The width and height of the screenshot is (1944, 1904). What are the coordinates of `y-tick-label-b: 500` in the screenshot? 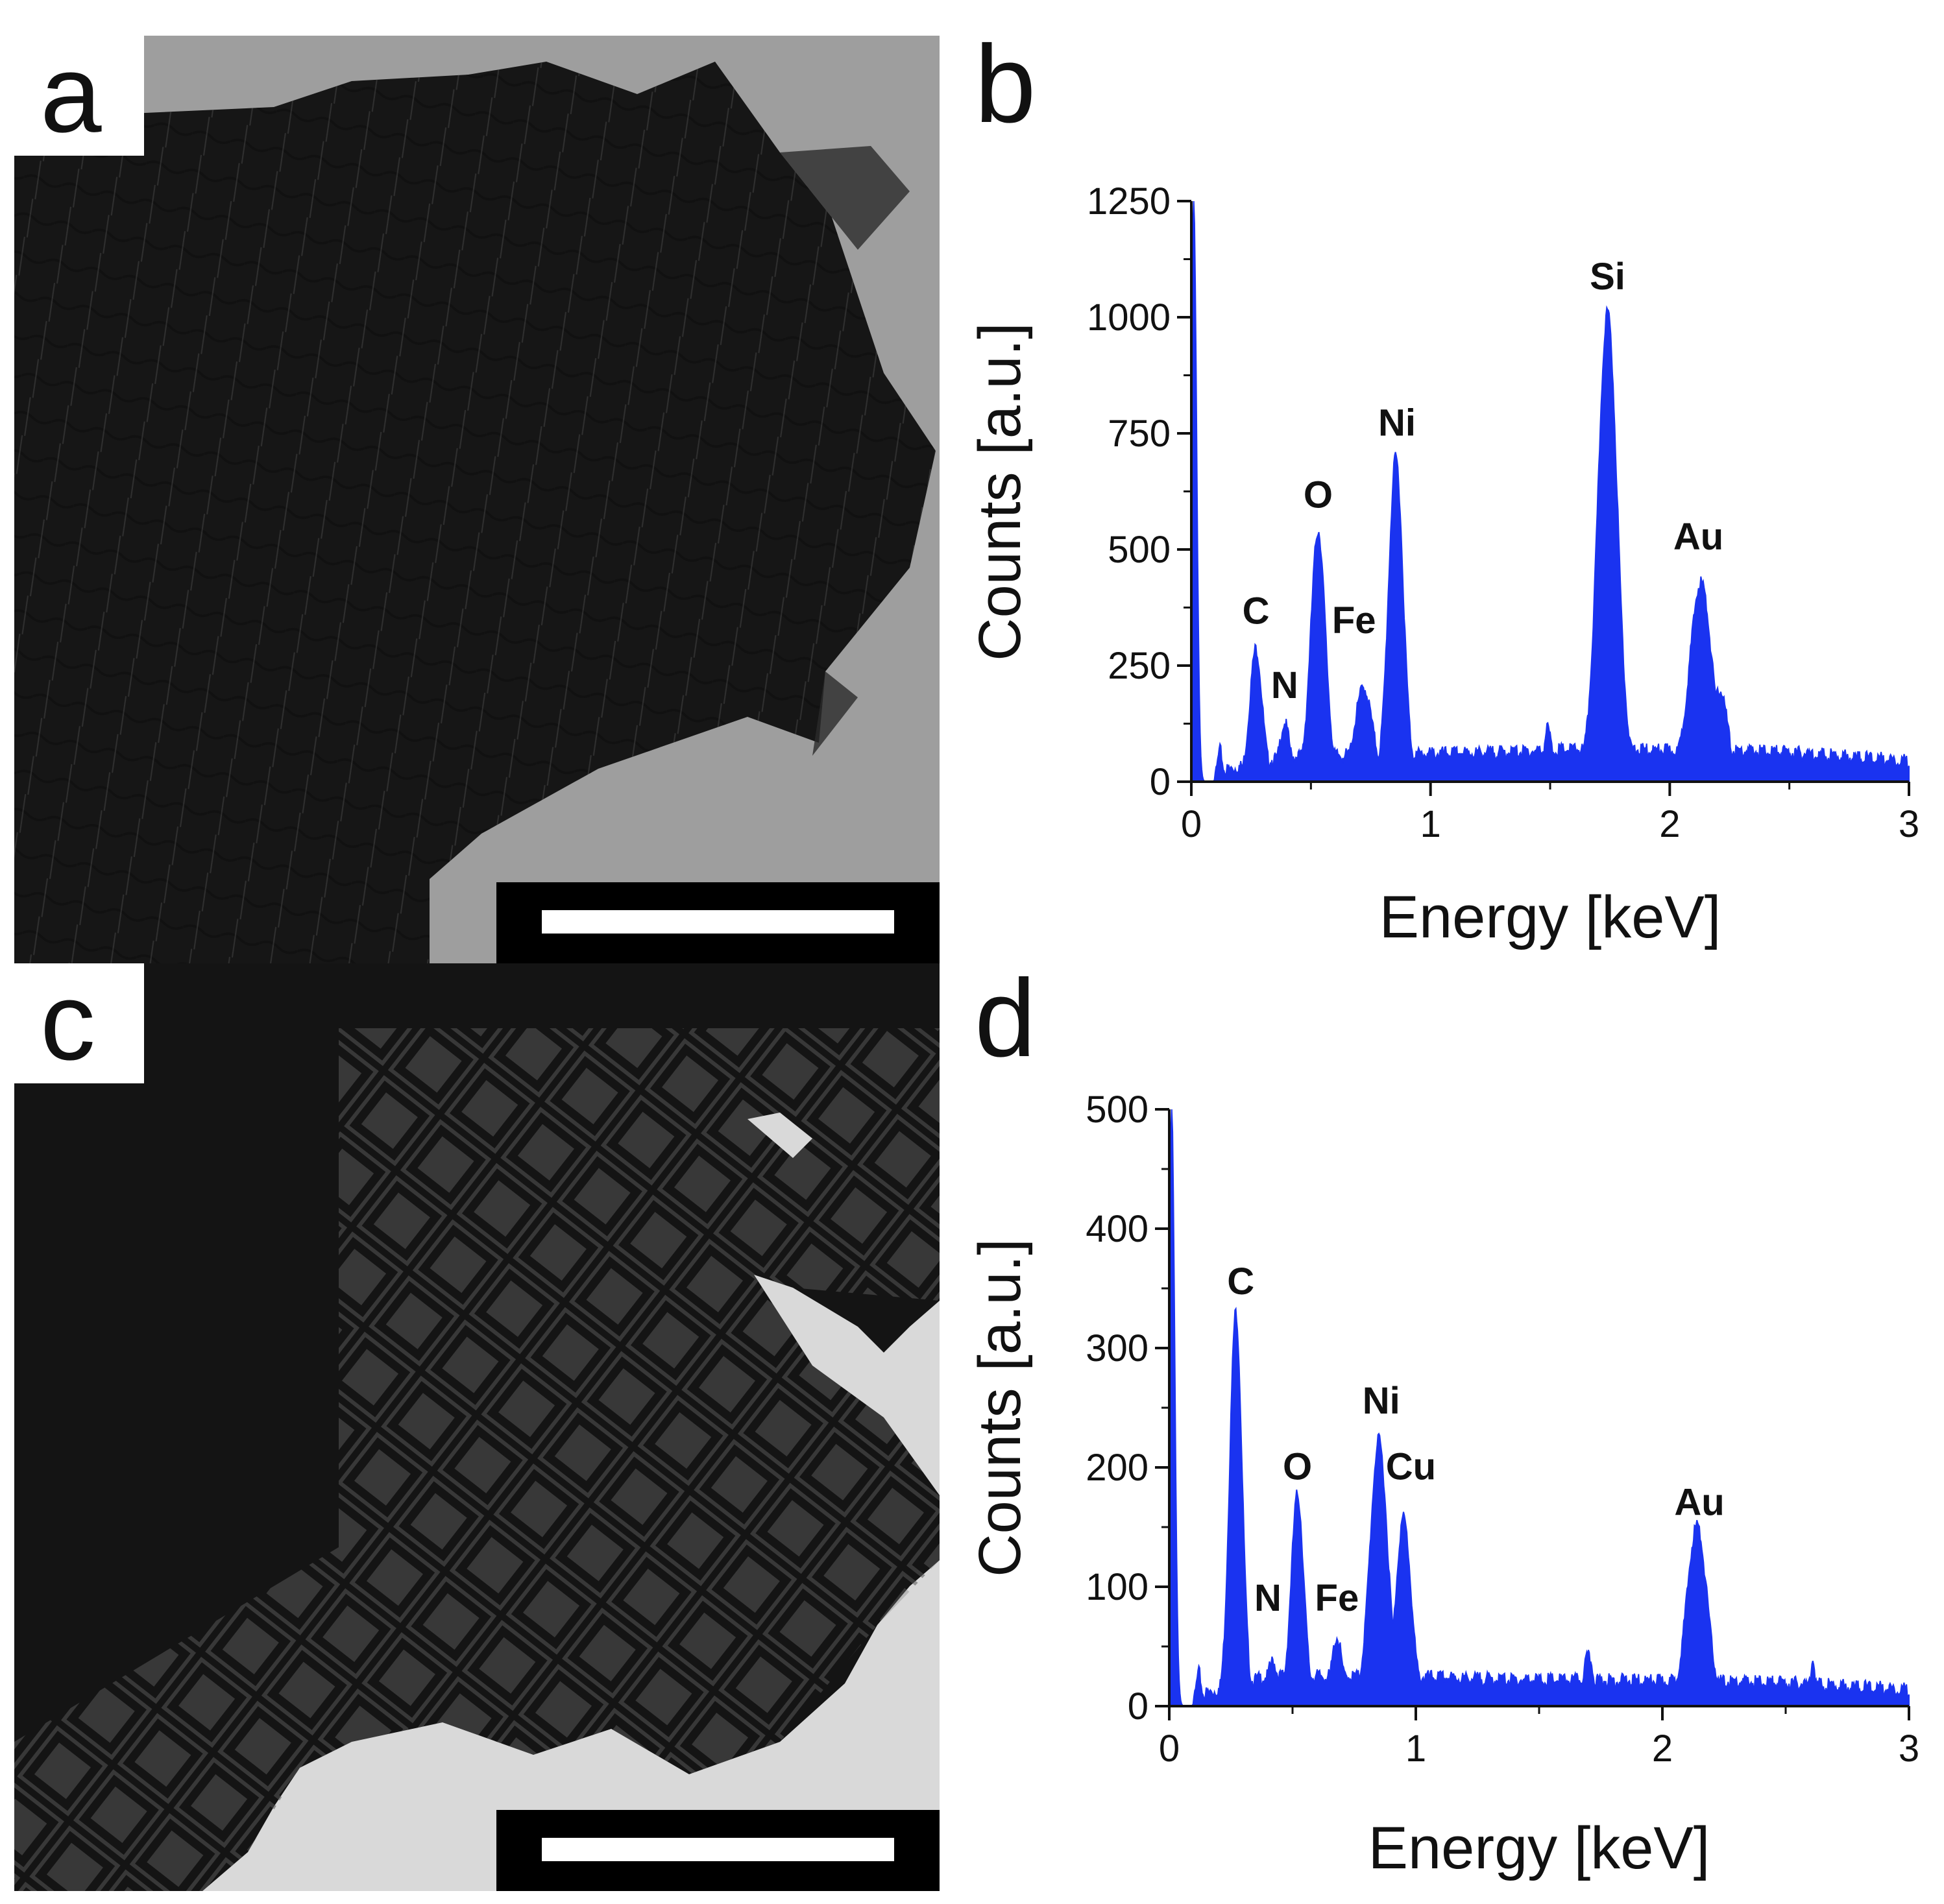 It's located at (1139, 550).